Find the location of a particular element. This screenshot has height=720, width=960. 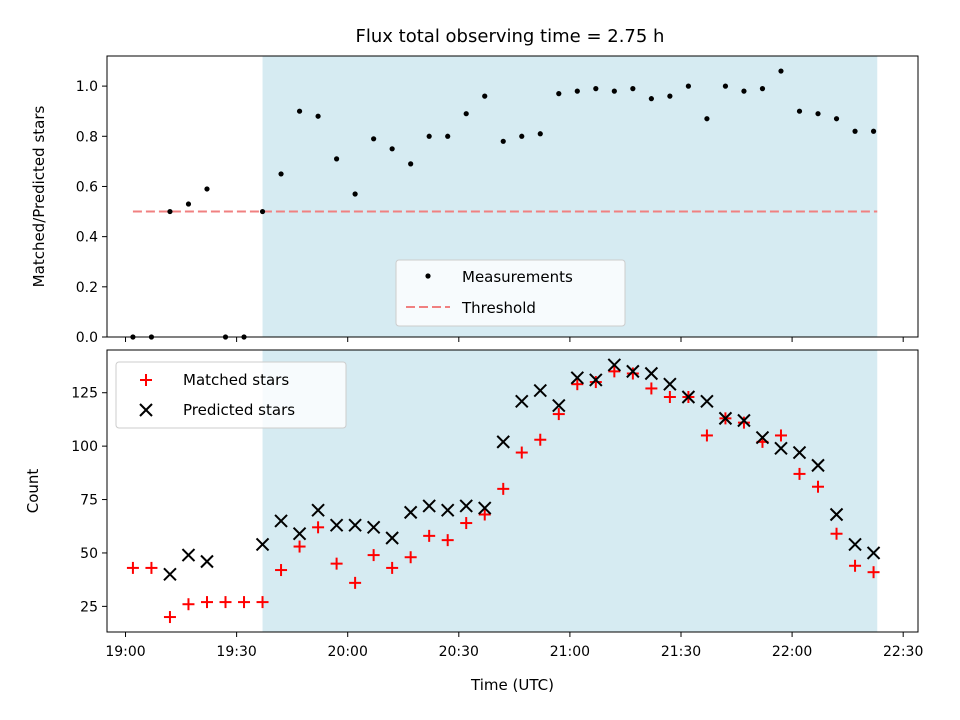

bottom-y-tick-label: 125 is located at coordinates (84, 394).